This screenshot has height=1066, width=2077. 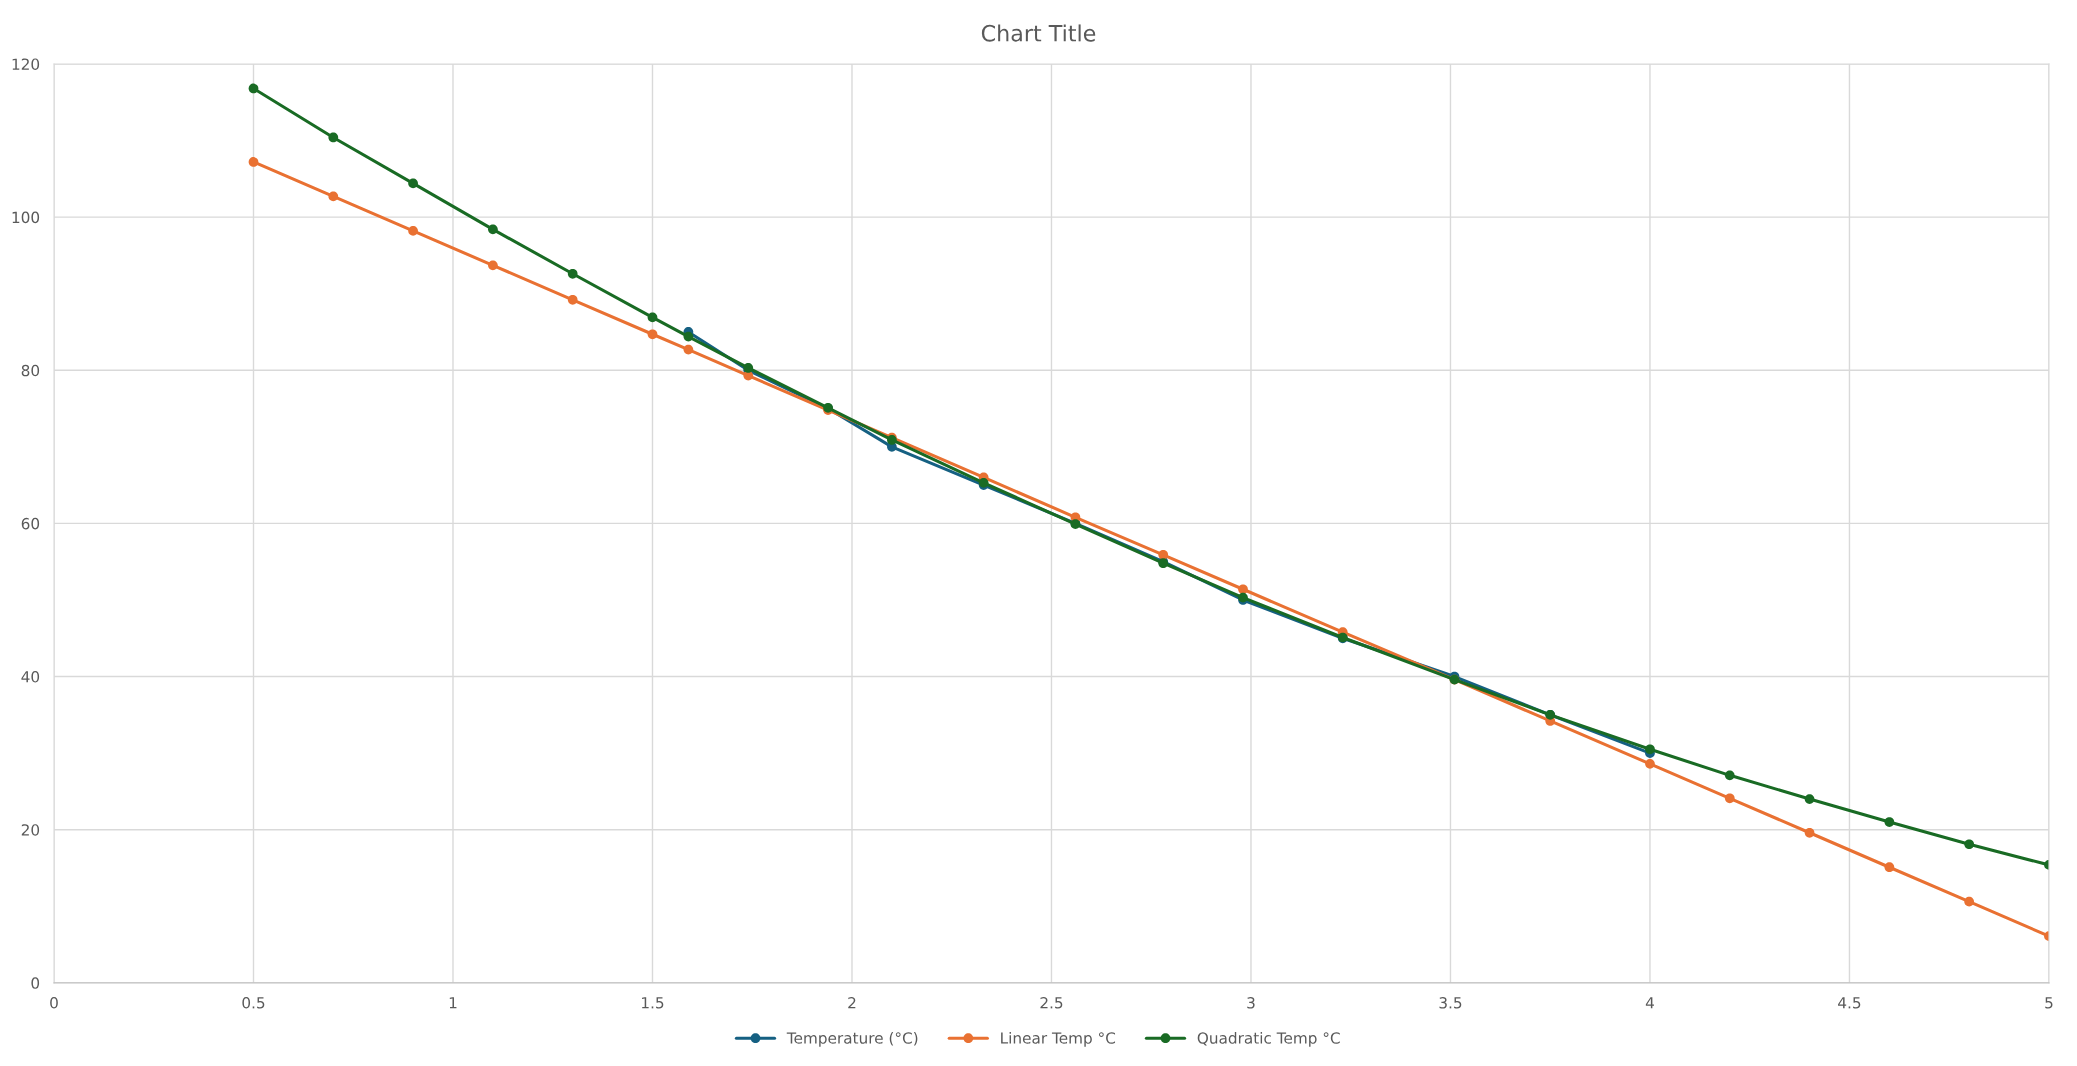 What do you see at coordinates (30, 830) in the screenshot?
I see `y-tick-label: 20` at bounding box center [30, 830].